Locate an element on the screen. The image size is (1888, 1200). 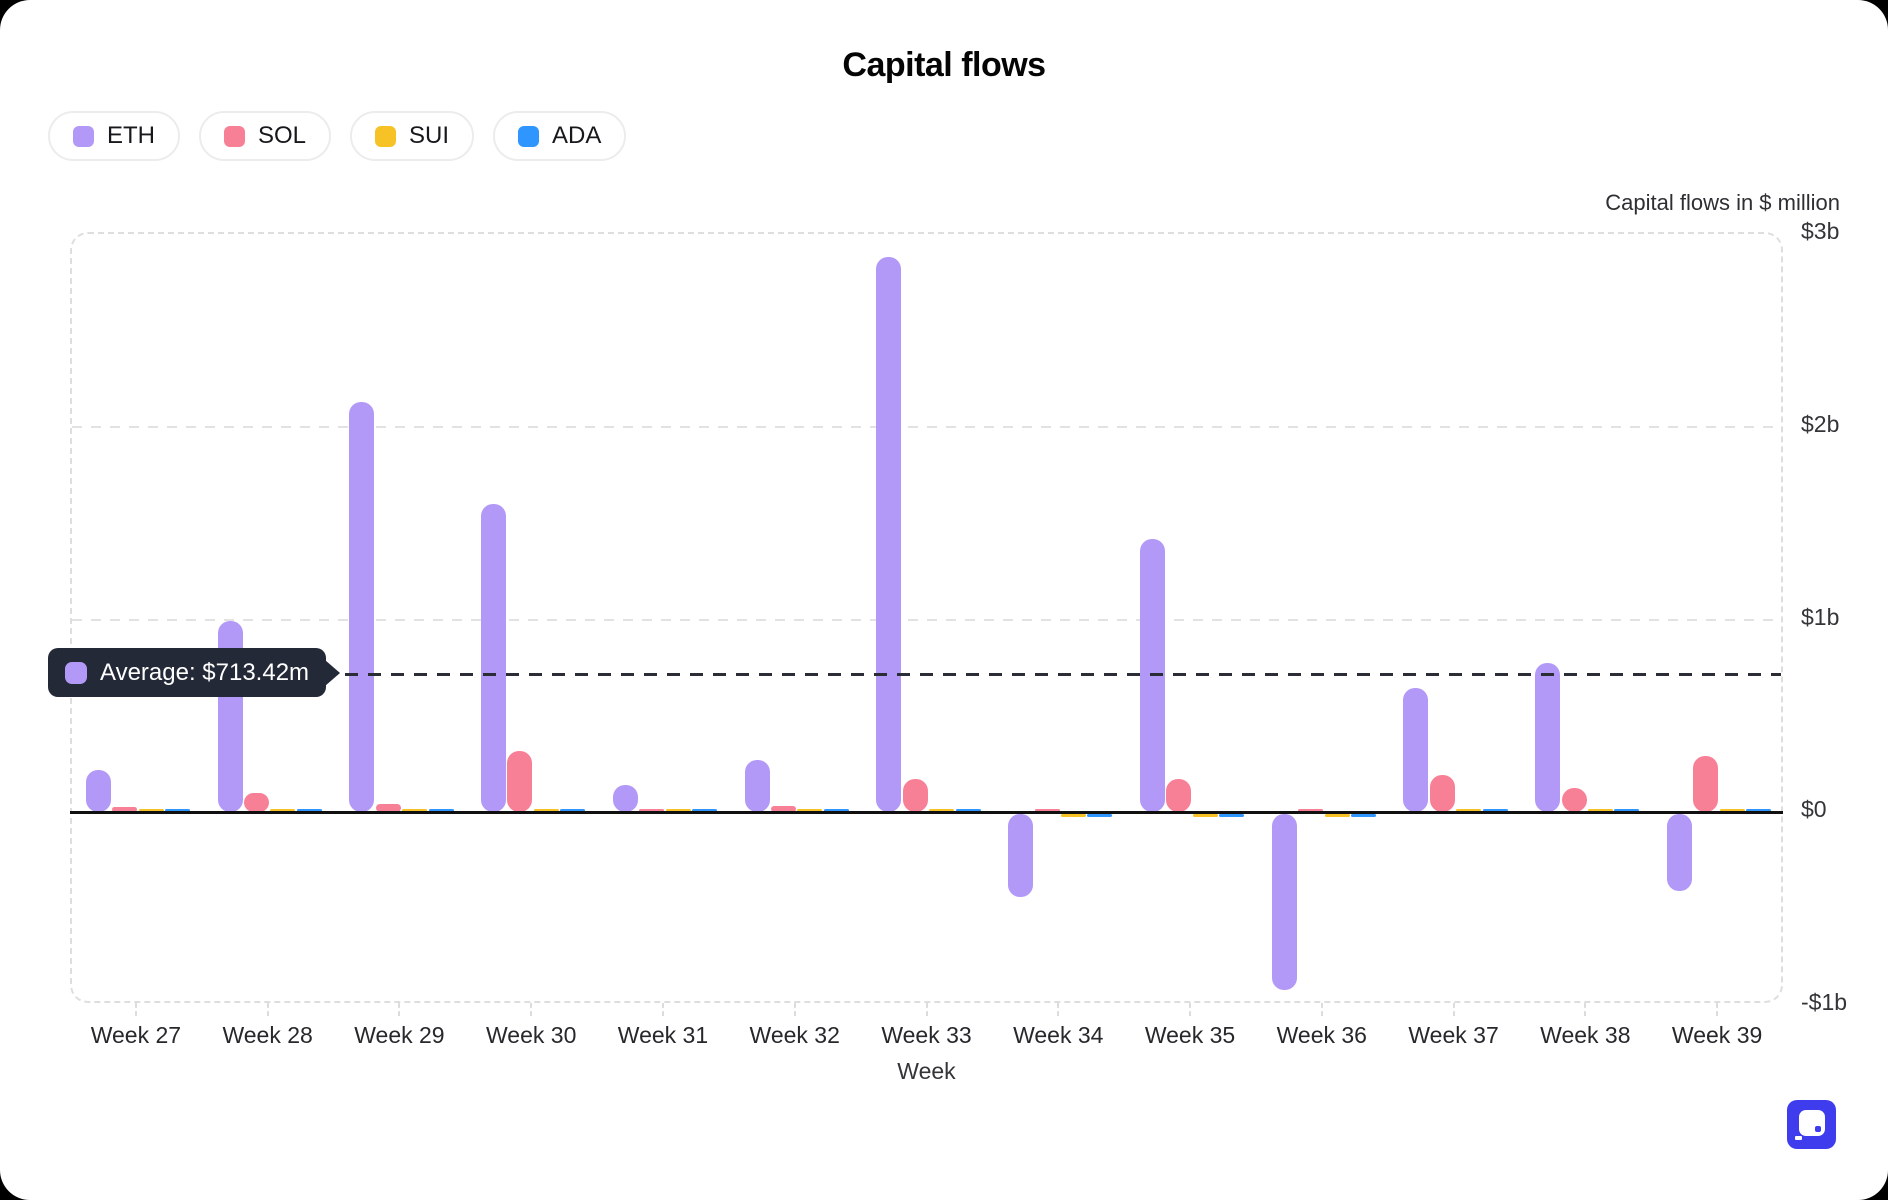
y-tick-label: -$1b is located at coordinates (1824, 1002).